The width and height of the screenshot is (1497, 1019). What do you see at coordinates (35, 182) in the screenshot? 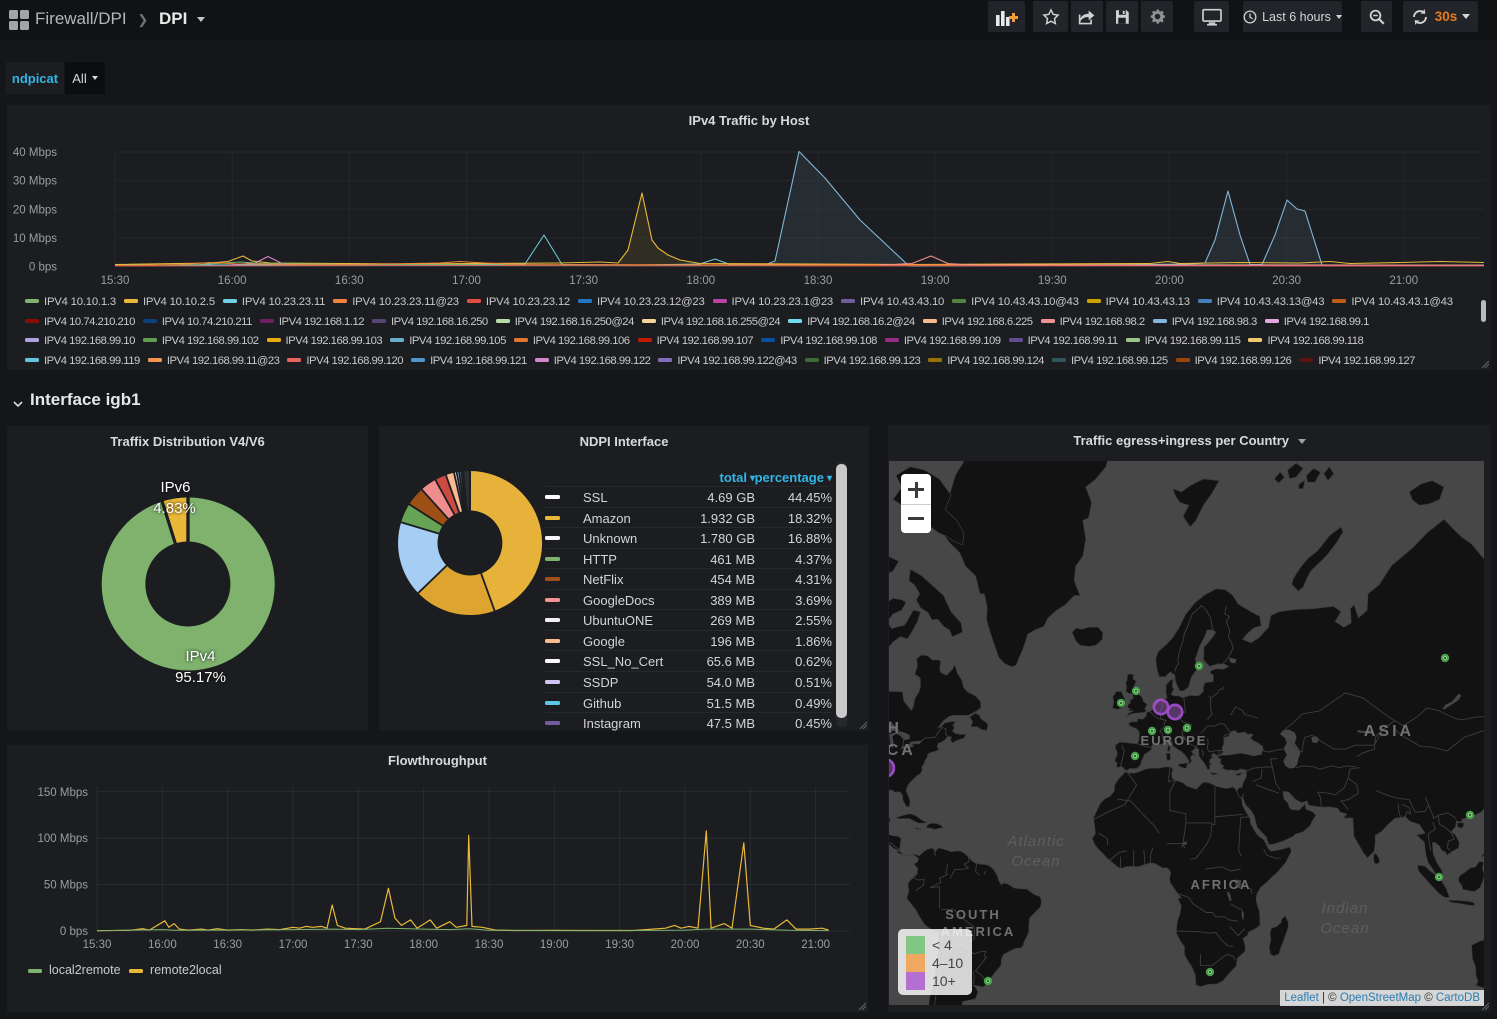
I see `svg-text: 30 Mbps` at bounding box center [35, 182].